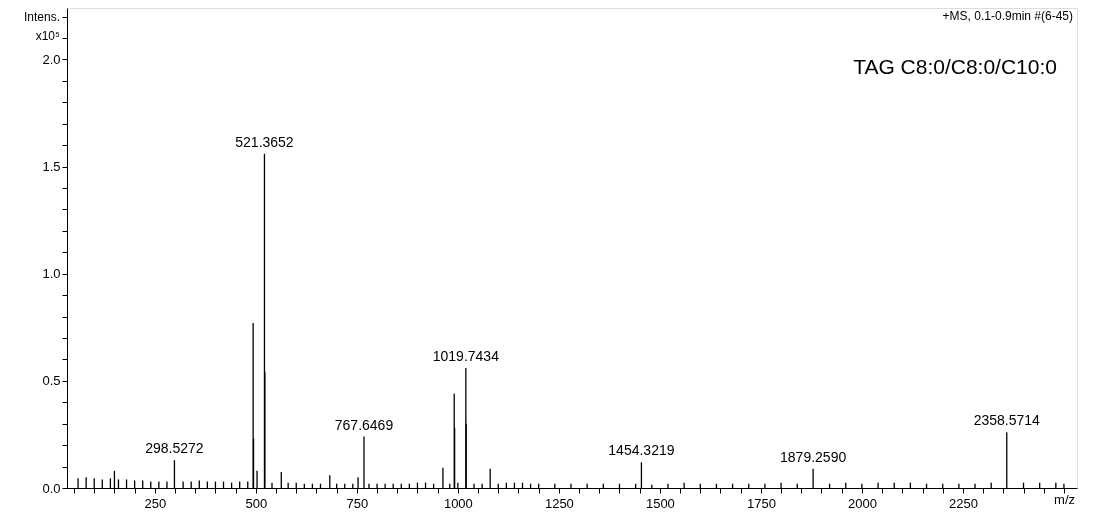 This screenshot has width=1107, height=517. Describe the element at coordinates (51, 488) in the screenshot. I see `y-tick-label: 0.0` at that location.